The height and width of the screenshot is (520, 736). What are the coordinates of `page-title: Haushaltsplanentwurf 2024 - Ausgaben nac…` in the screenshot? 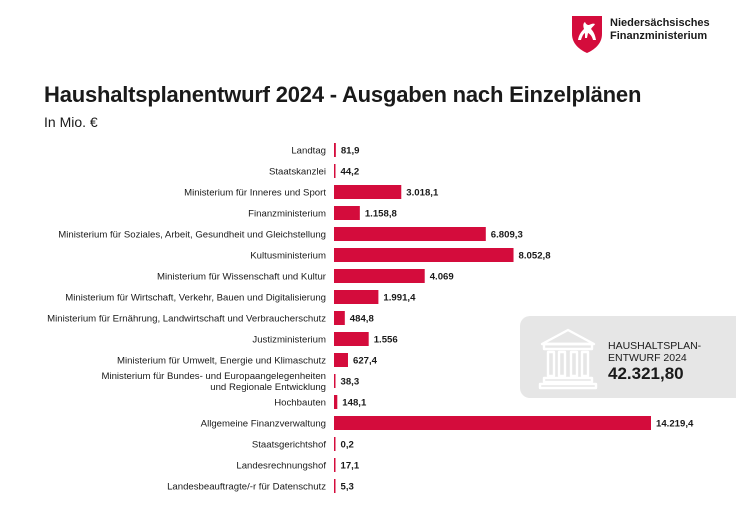 It's located at (343, 94).